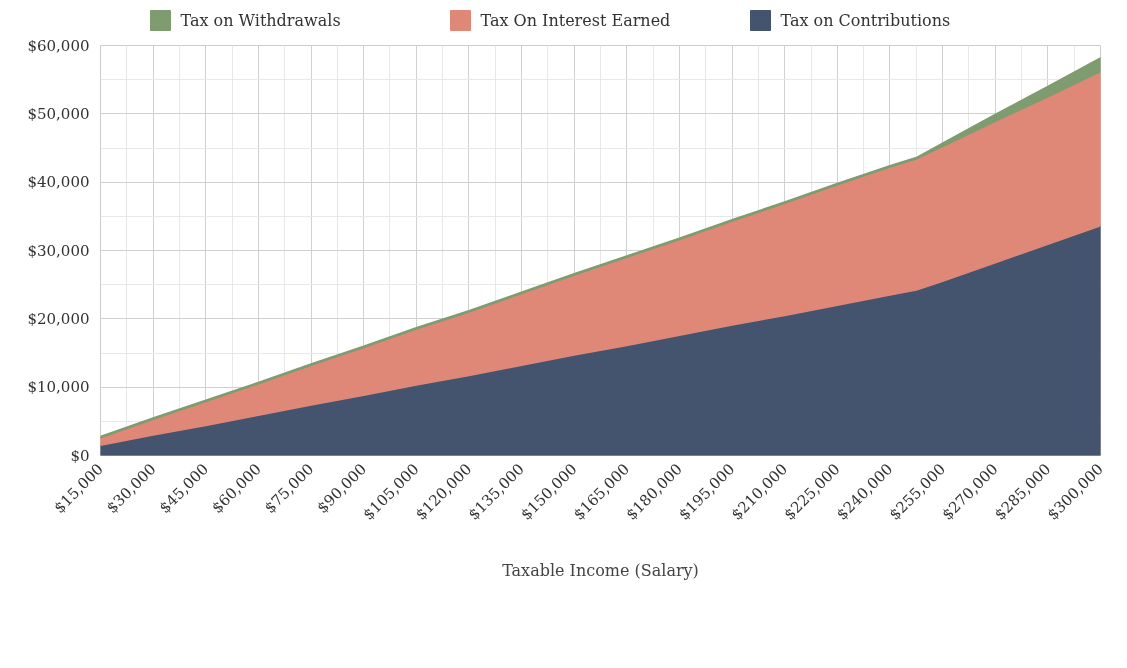 This screenshot has width=1127, height=668. Describe the element at coordinates (575, 20) in the screenshot. I see `legend-label: Tax On Interest Earned` at that location.